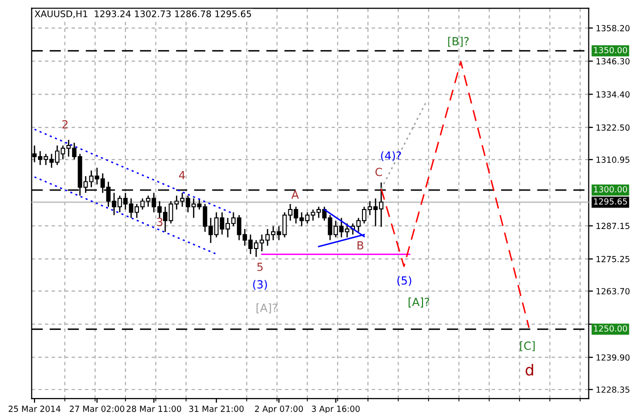 The height and width of the screenshot is (413, 633). Describe the element at coordinates (613, 28) in the screenshot. I see `y-tick-label: 1358.20` at that location.